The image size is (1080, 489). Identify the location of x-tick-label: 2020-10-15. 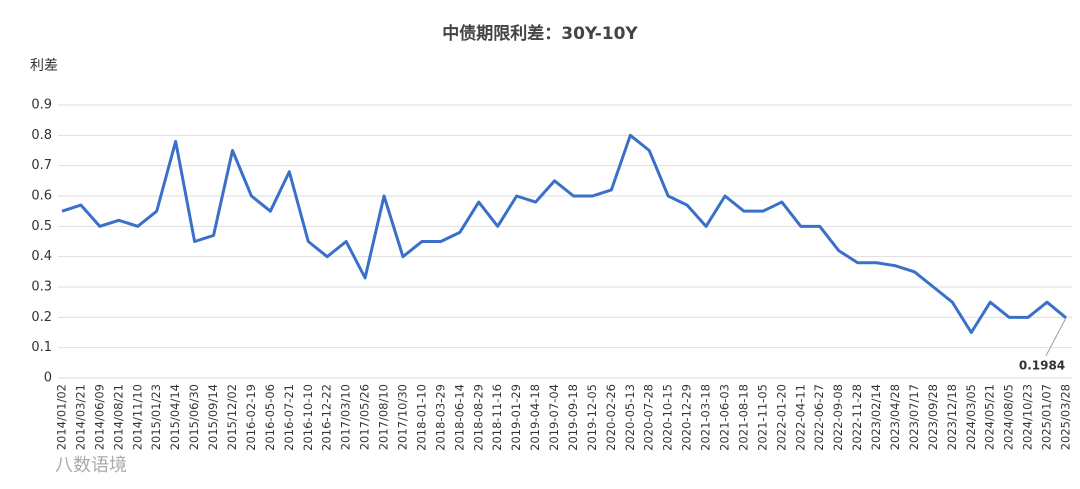
(668, 417).